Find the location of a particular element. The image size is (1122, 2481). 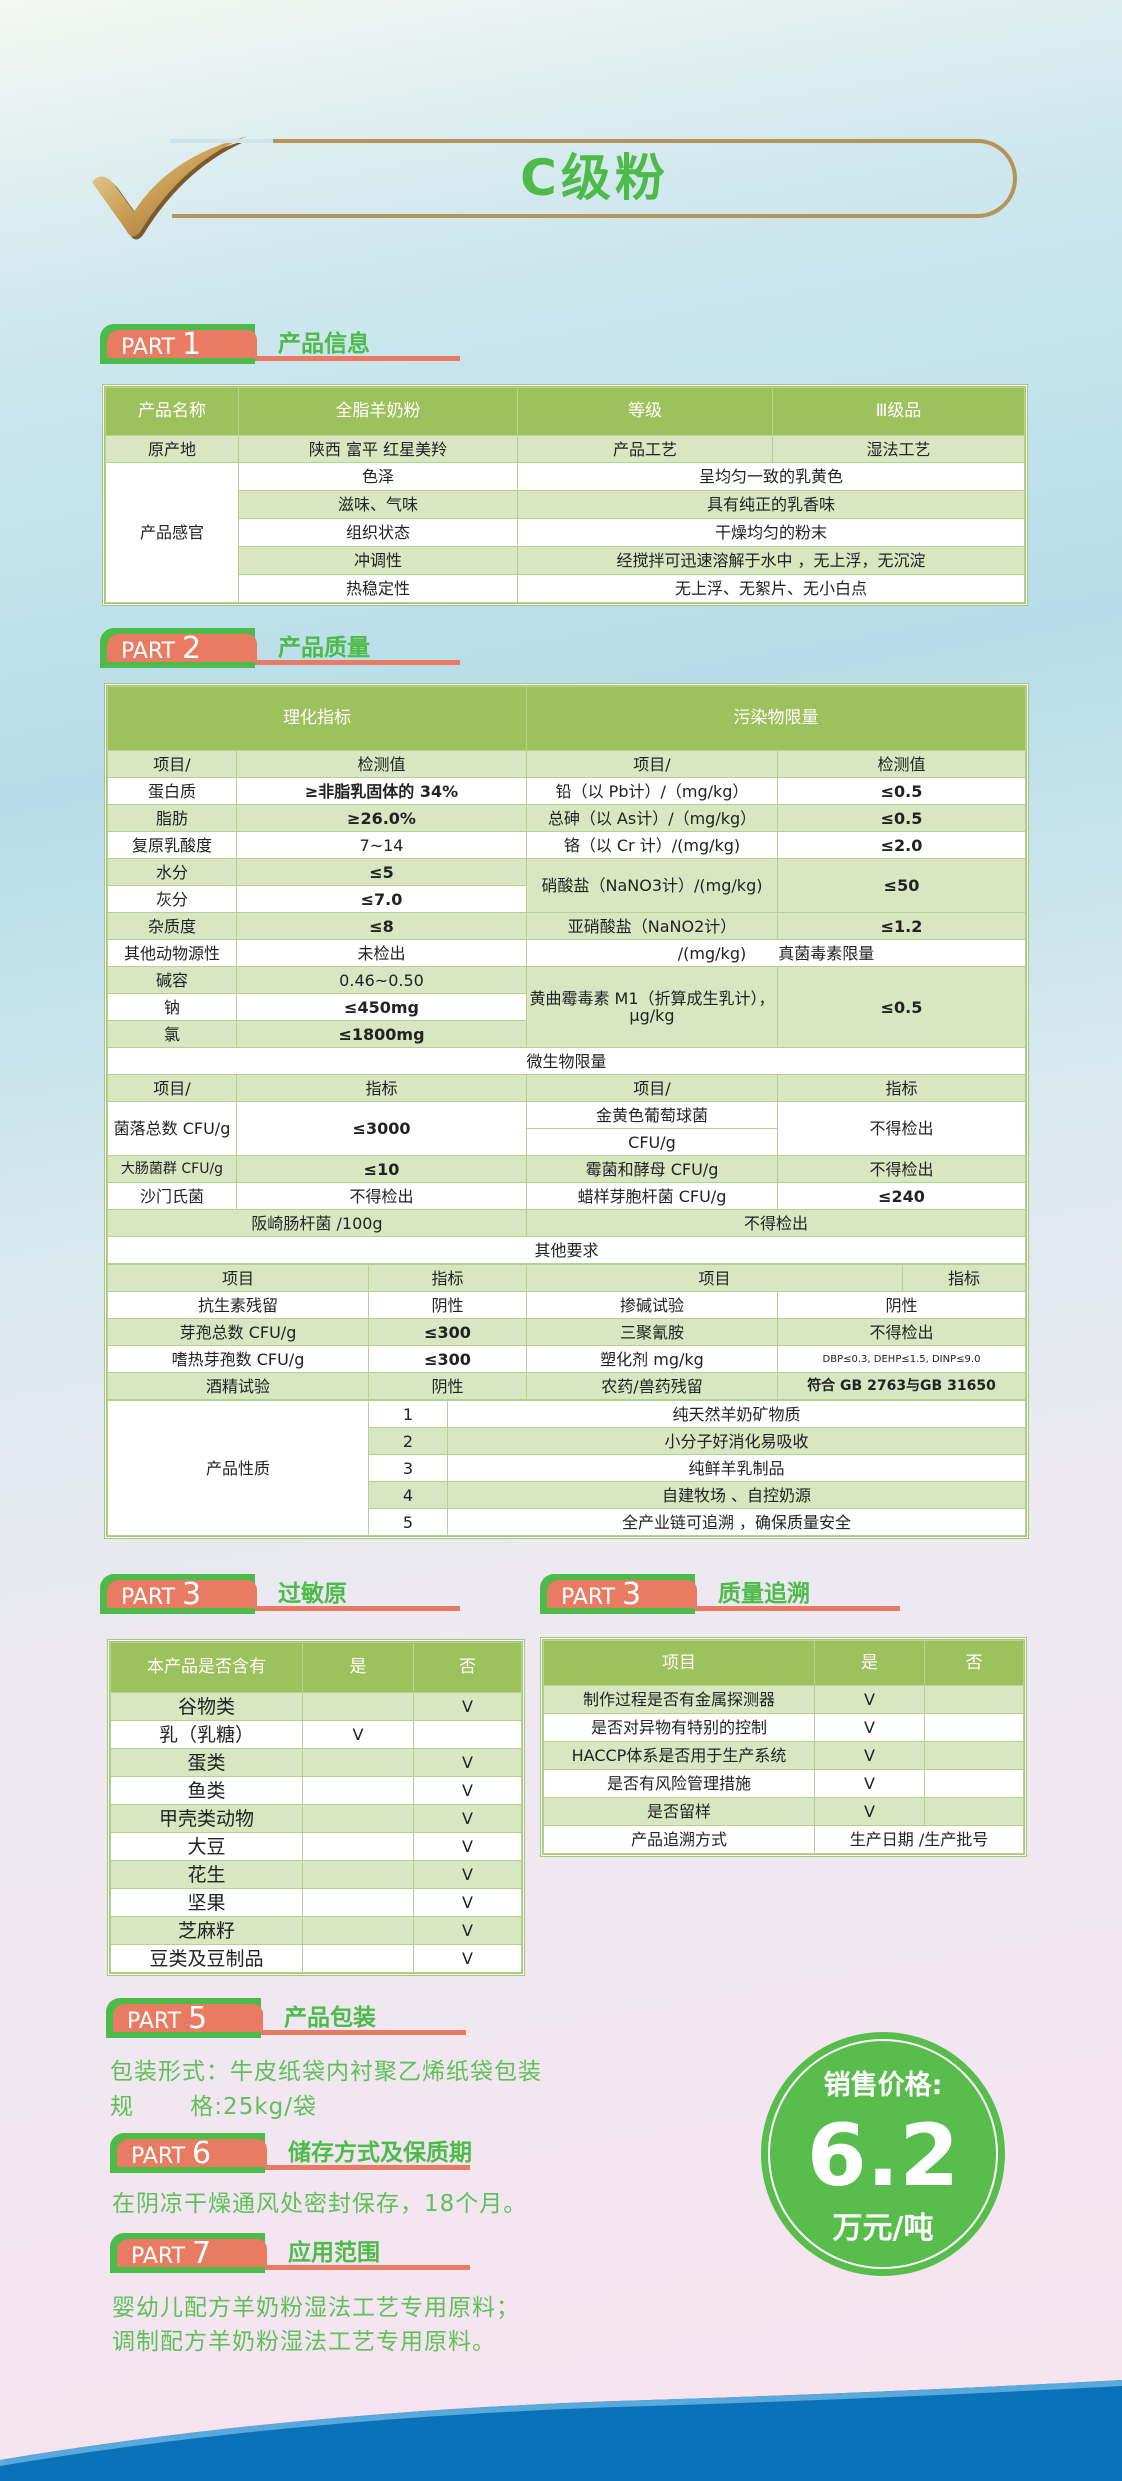

cell: Ⅲ级品 is located at coordinates (898, 411).